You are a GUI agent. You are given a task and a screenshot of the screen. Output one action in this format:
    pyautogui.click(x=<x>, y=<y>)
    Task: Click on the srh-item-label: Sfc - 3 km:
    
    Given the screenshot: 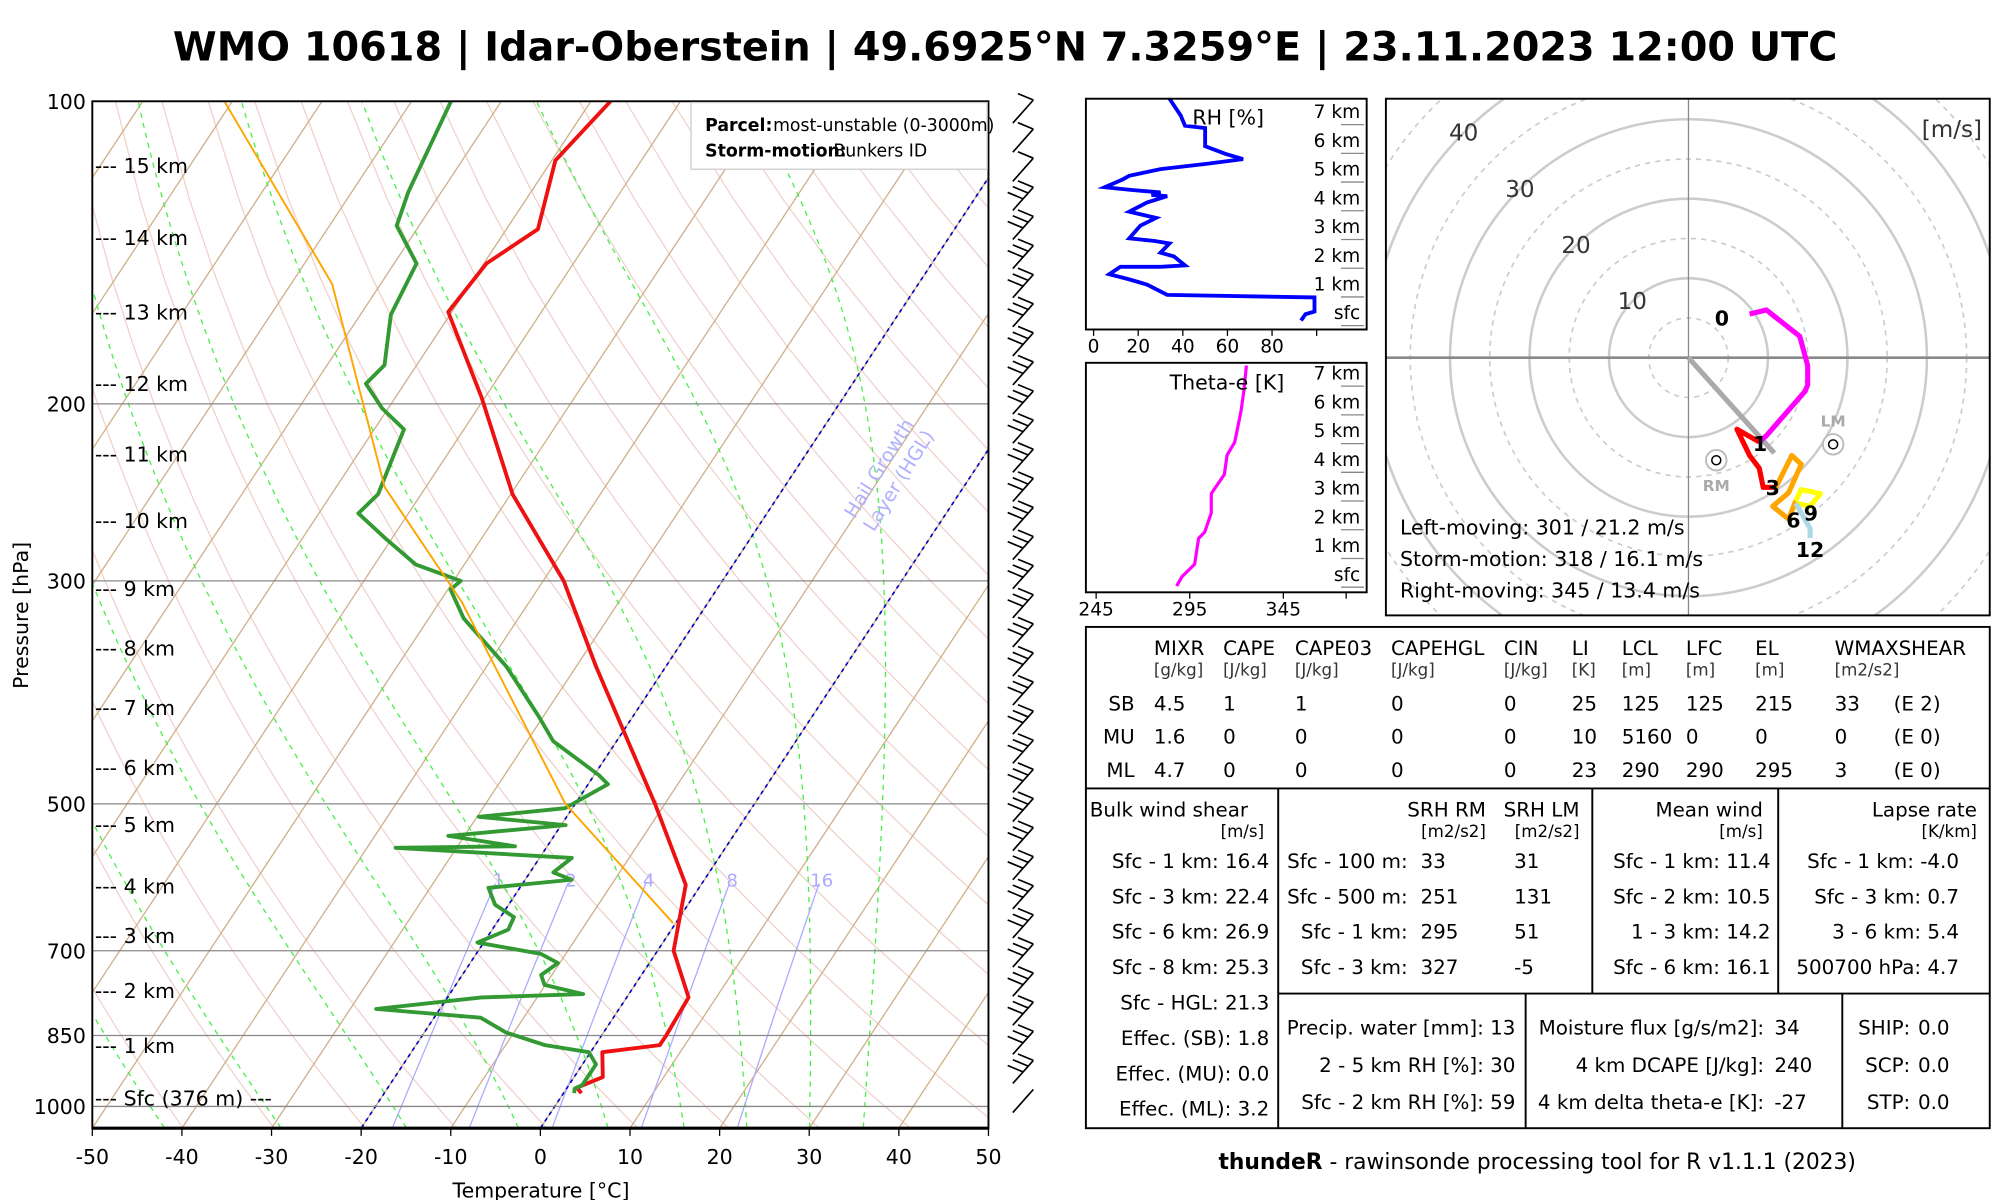 What is the action you would take?
    pyautogui.click(x=1354, y=967)
    